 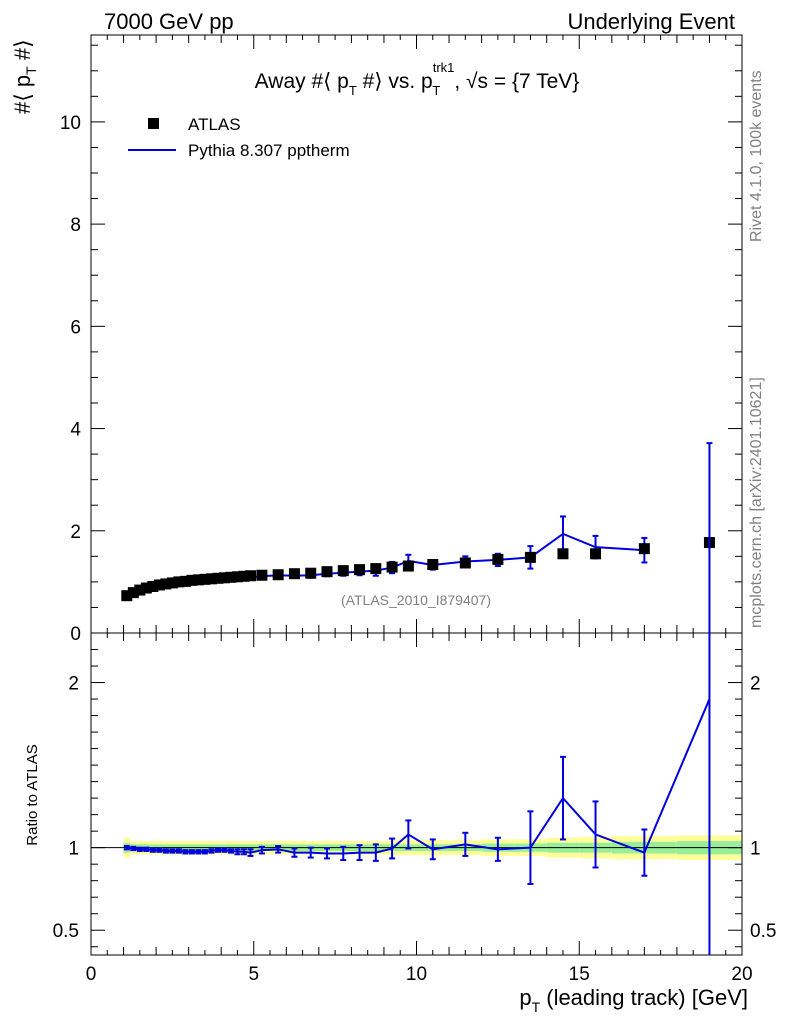 I want to click on x-tick-label: 10, so click(x=416, y=974).